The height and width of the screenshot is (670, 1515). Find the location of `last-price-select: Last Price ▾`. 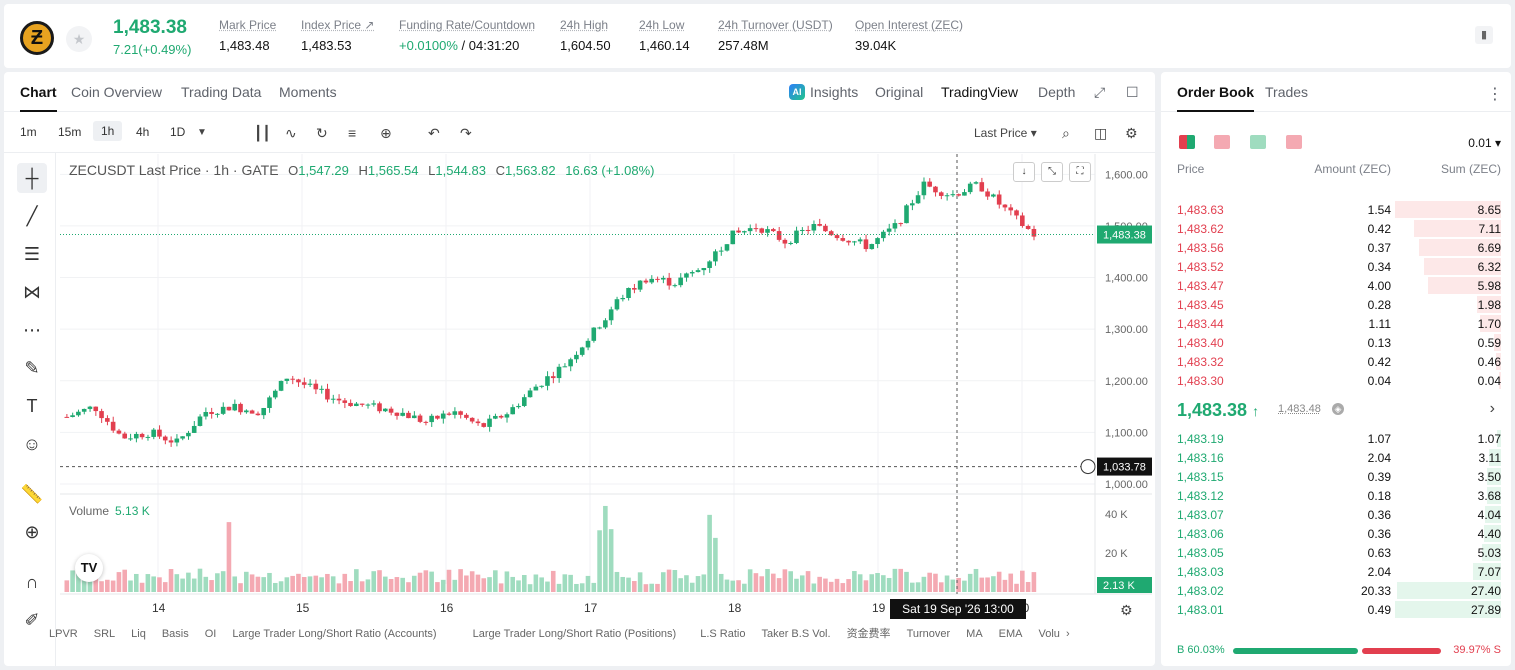

last-price-select: Last Price ▾ is located at coordinates (1005, 133).